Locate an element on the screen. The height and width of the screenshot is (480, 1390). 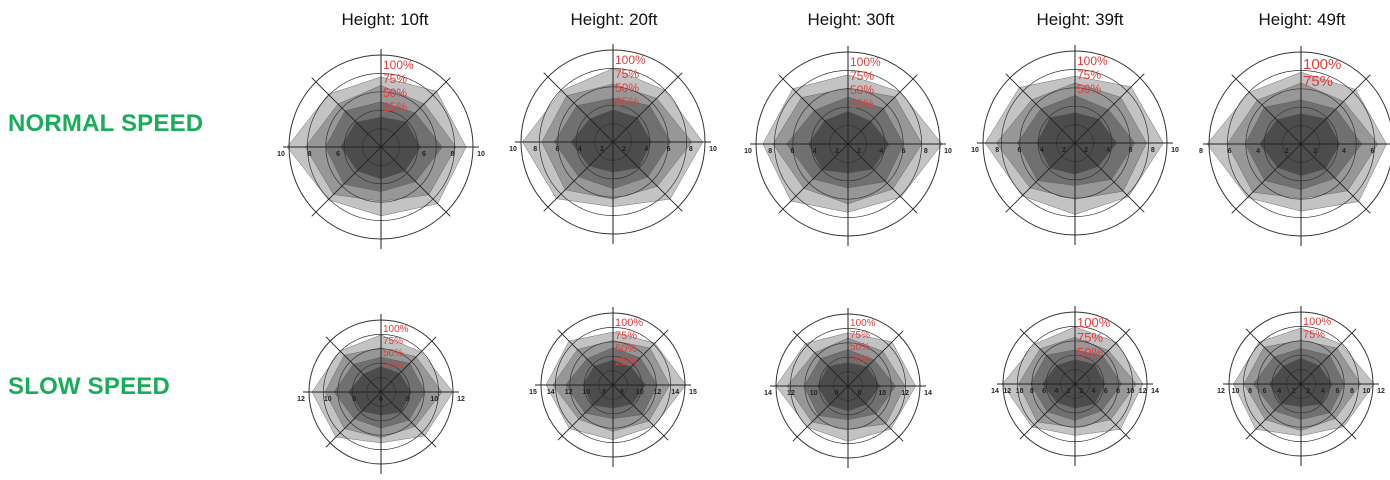
polar-plot-normal-10ft: 10 8 6 6 8 10 100%75%50%25% is located at coordinates (381, 149).